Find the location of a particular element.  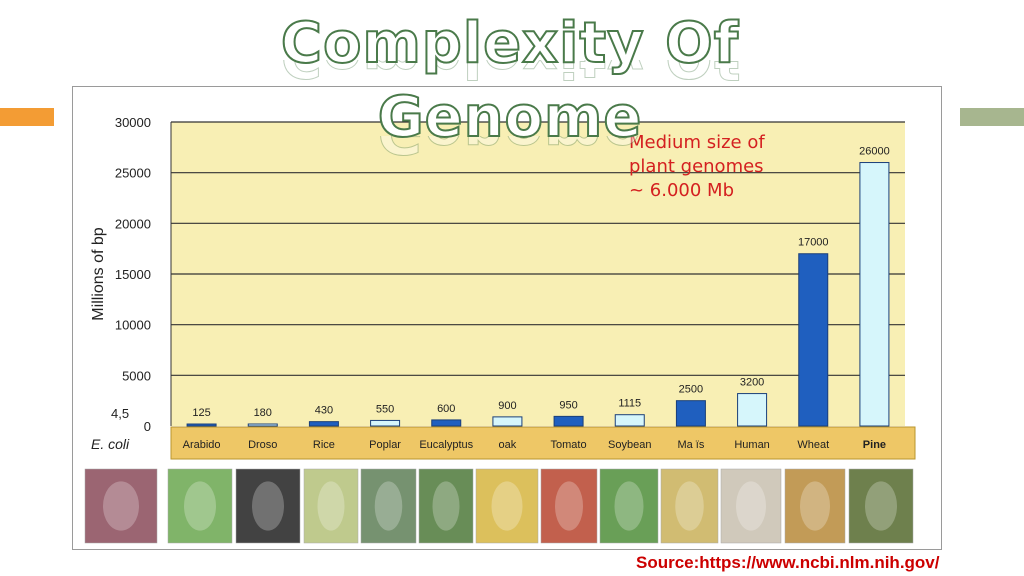

bar-value-label: 125 is located at coordinates (201, 413).